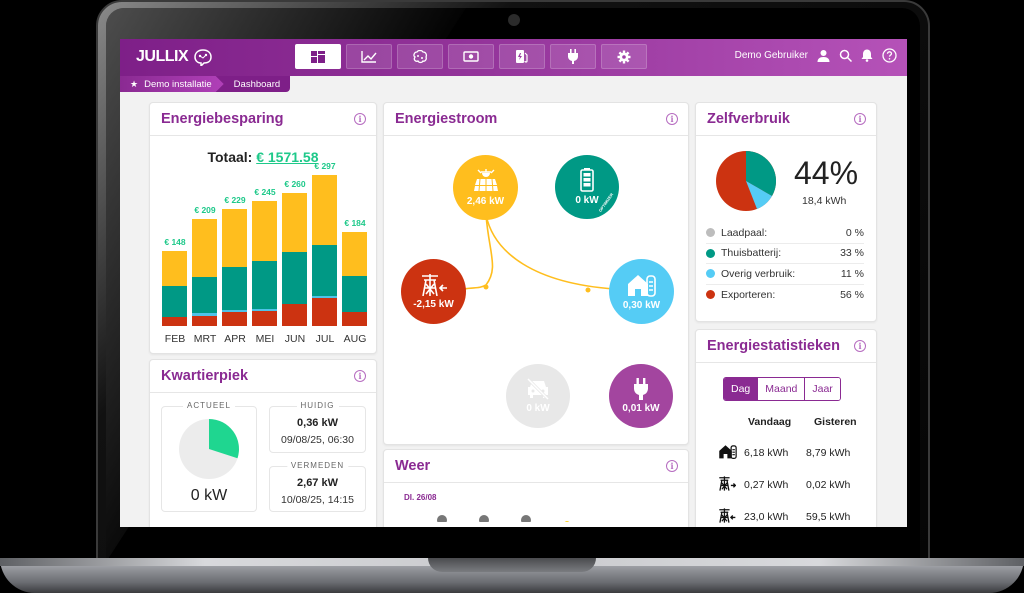  What do you see at coordinates (793, 485) in the screenshot?
I see `stats-row-export: 0,27 kWh 0,02 kWh` at bounding box center [793, 485].